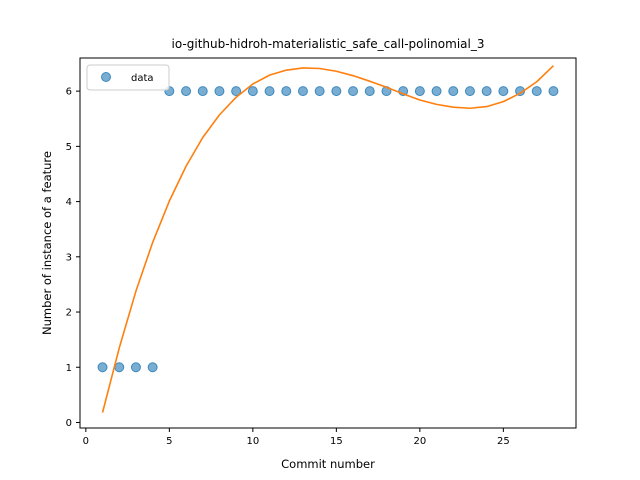 Image resolution: width=640 pixels, height=480 pixels. I want to click on x-tick-label: 10, so click(252, 441).